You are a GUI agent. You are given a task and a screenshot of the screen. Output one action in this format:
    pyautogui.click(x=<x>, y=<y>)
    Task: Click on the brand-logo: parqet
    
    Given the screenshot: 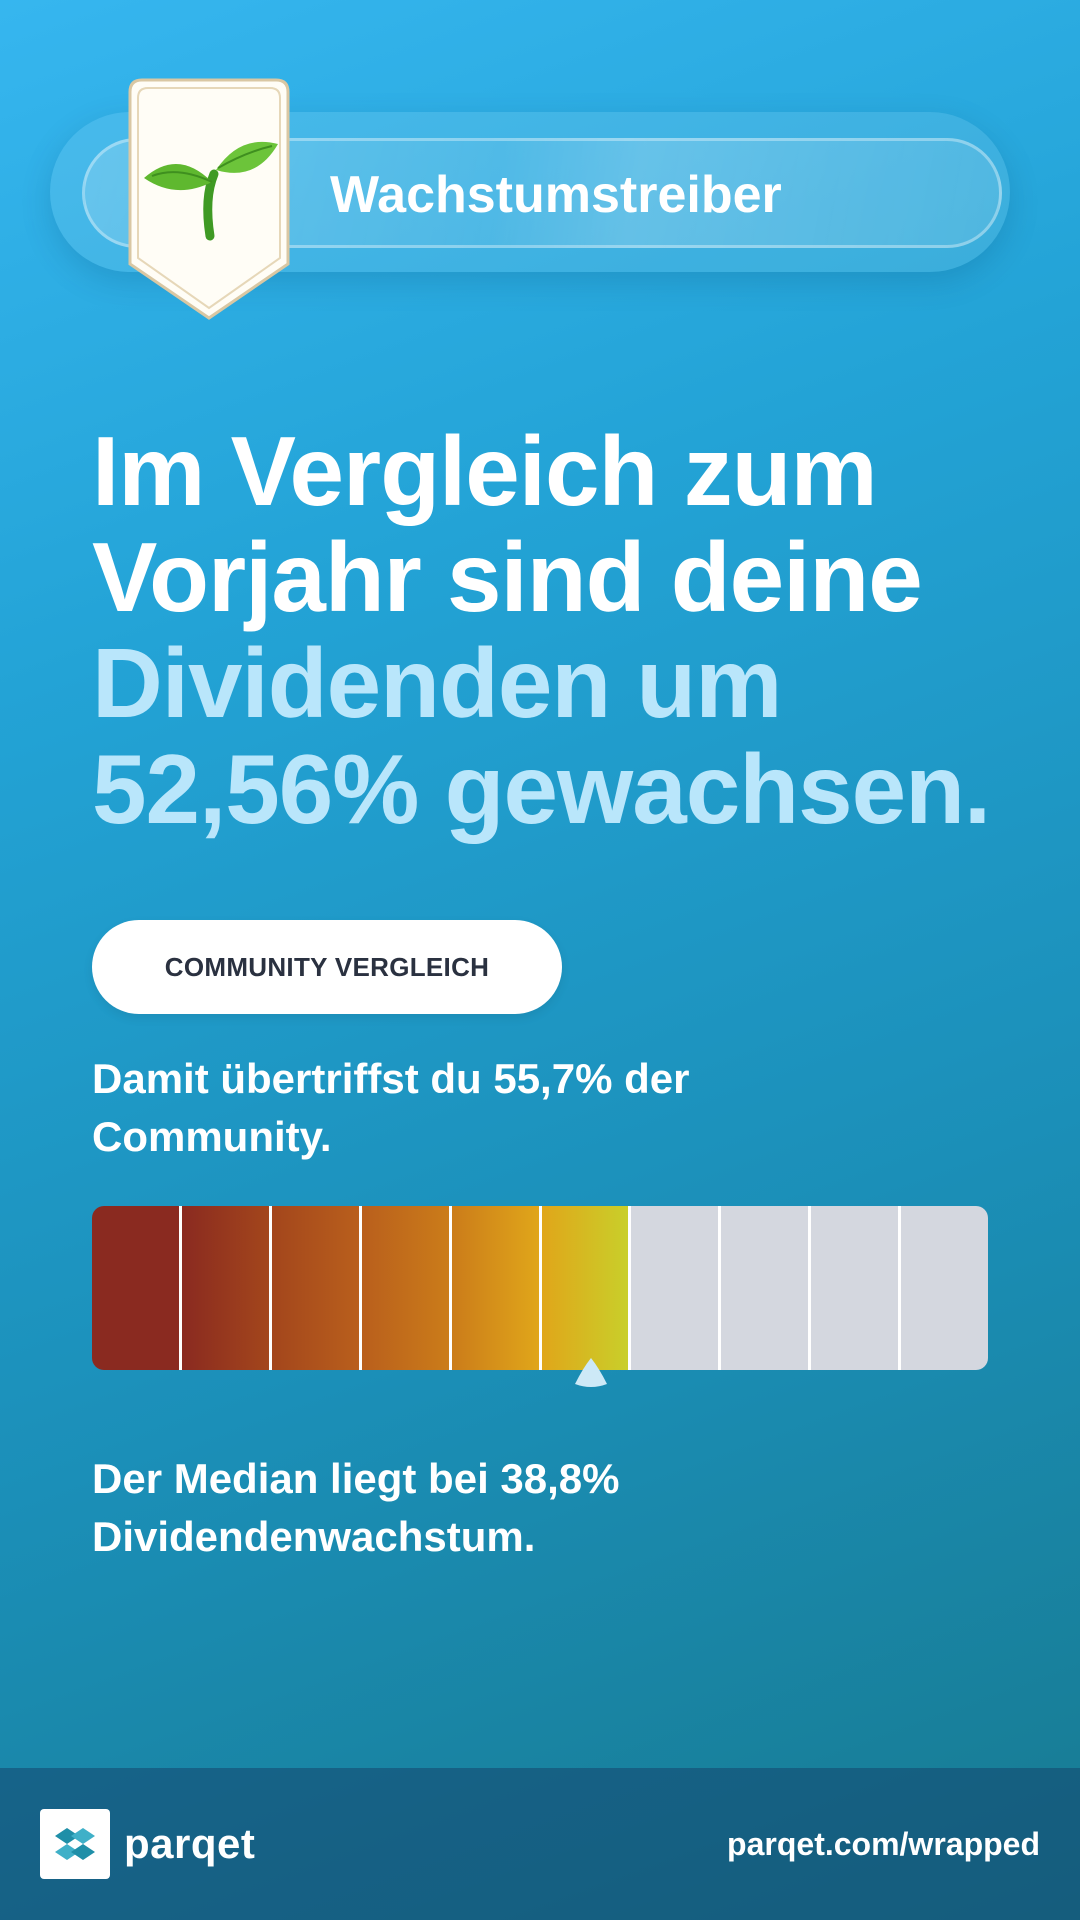 What is the action you would take?
    pyautogui.click(x=147, y=1844)
    